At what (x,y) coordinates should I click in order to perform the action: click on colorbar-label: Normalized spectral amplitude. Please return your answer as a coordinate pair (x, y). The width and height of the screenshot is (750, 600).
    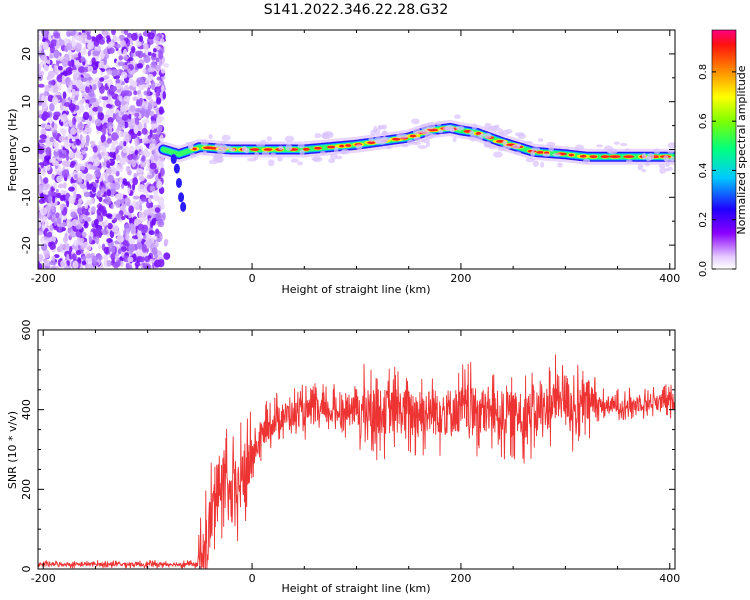
    Looking at the image, I should click on (741, 149).